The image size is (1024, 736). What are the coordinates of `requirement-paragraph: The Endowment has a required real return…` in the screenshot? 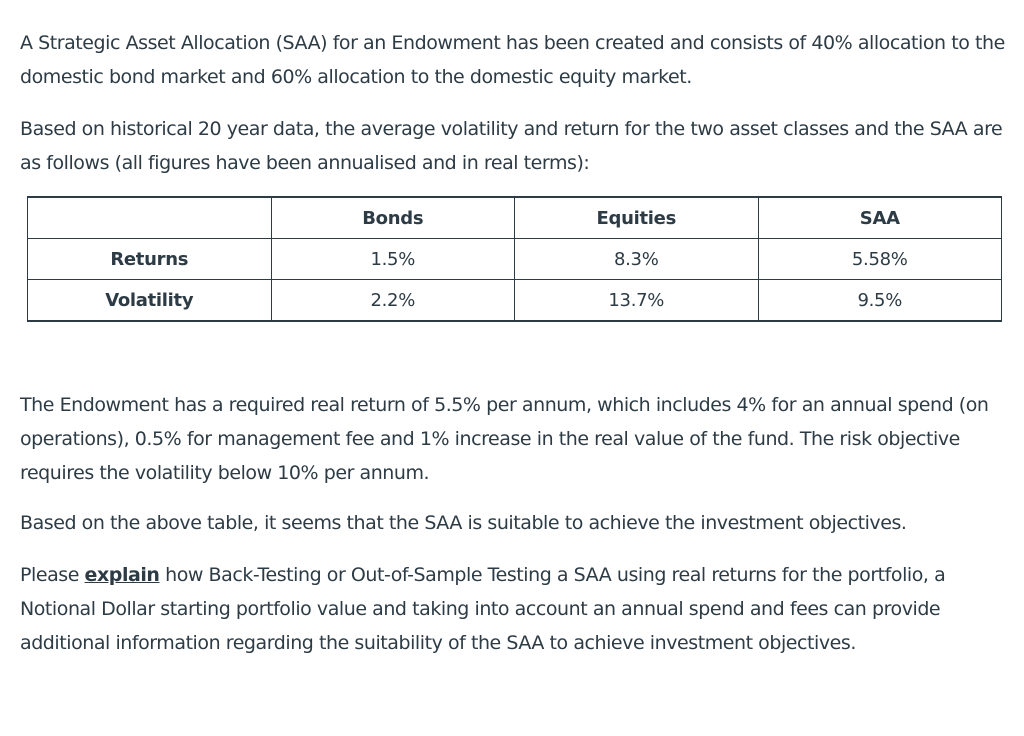 It's located at (504, 439).